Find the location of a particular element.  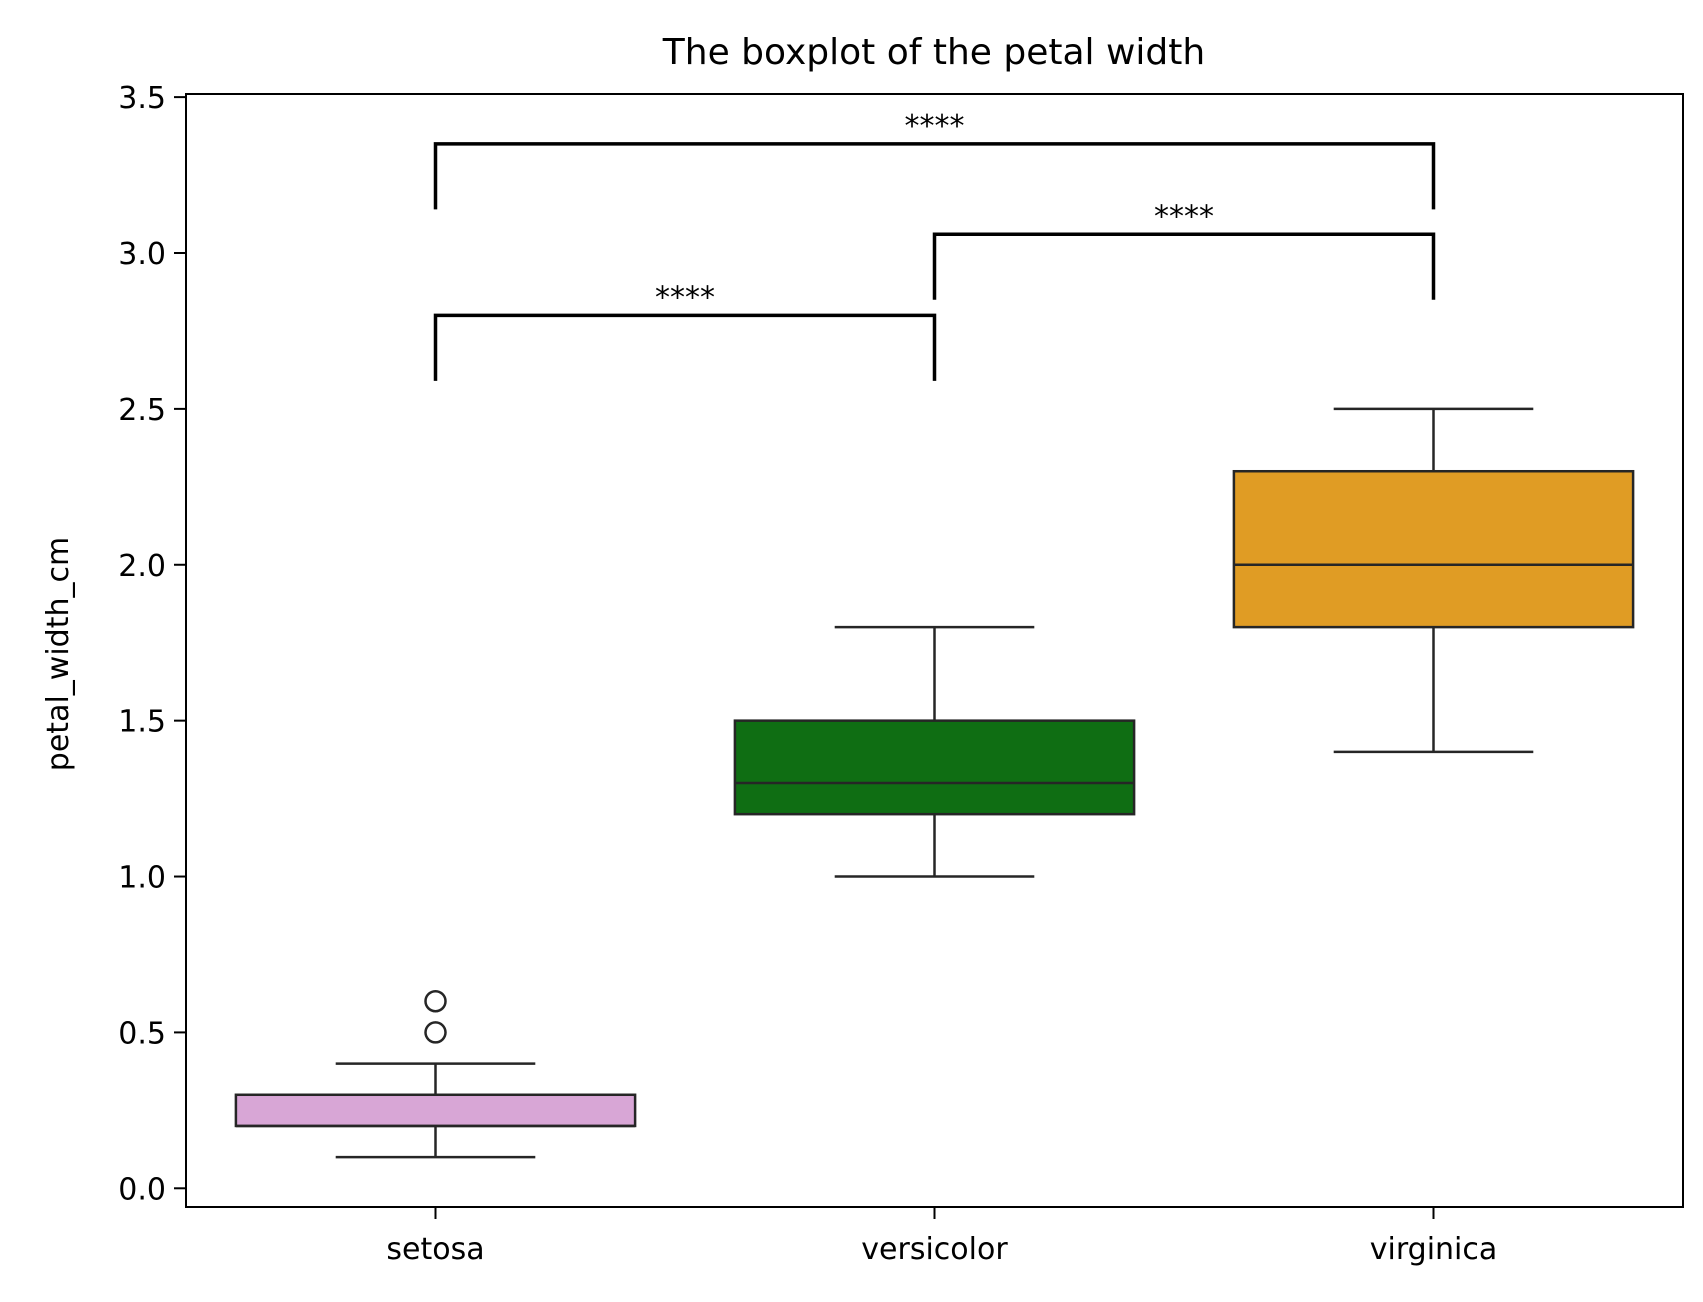

y-axis-label: petal_width_cm is located at coordinates (58, 654).